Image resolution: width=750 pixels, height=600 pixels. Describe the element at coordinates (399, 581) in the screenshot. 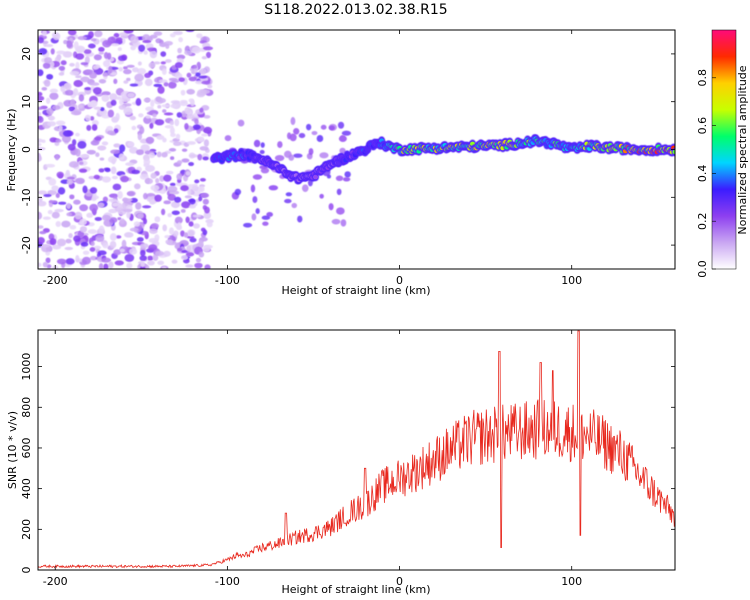

I see `snr-x-tick-label: 0` at that location.